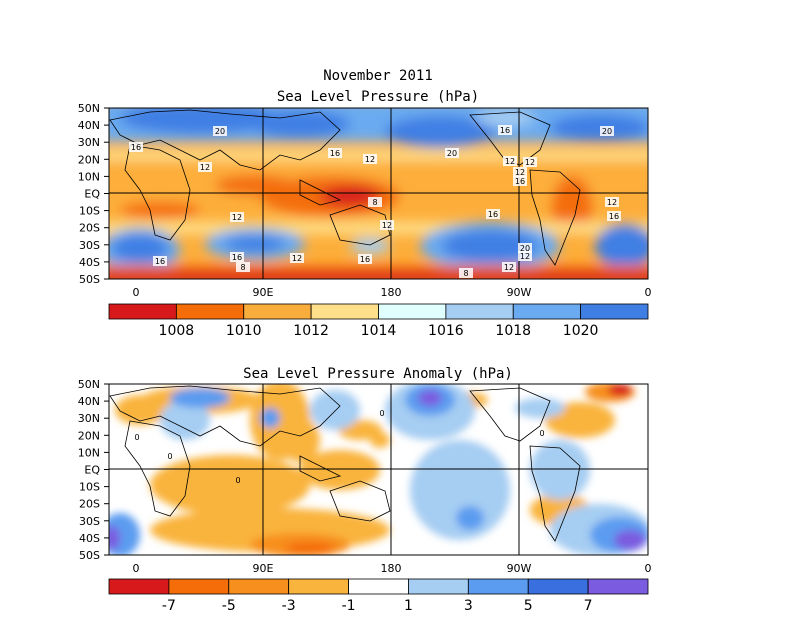 The image size is (800, 618). What do you see at coordinates (378, 97) in the screenshot?
I see `slp-map-title: Sea Level Pressure (hPa)` at bounding box center [378, 97].